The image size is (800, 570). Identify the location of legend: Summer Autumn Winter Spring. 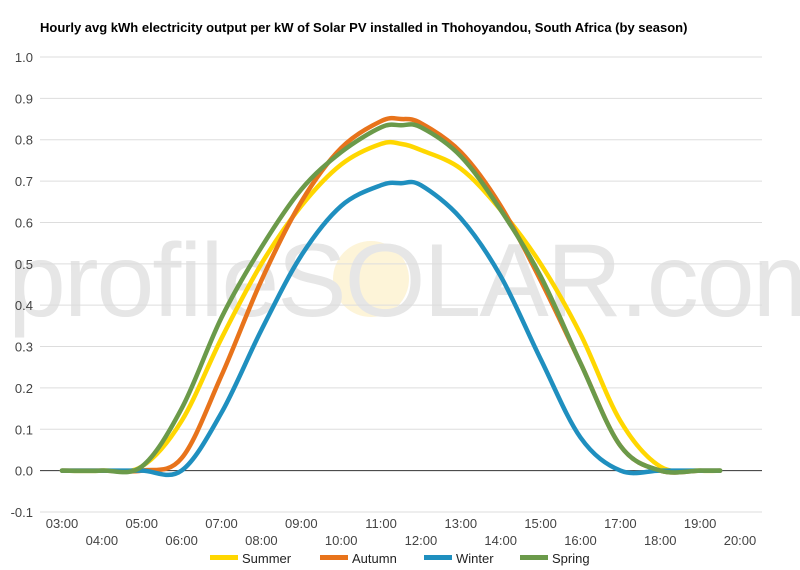
(400, 558).